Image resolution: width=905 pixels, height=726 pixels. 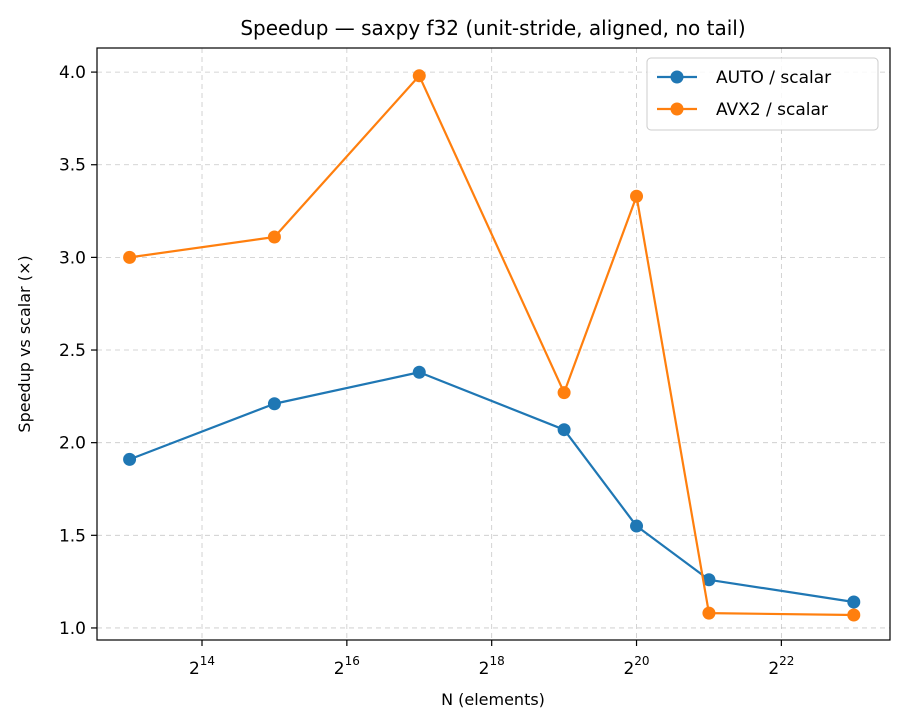 I want to click on legend: AUTO / scalar AVX2 / scalar, so click(x=762, y=94).